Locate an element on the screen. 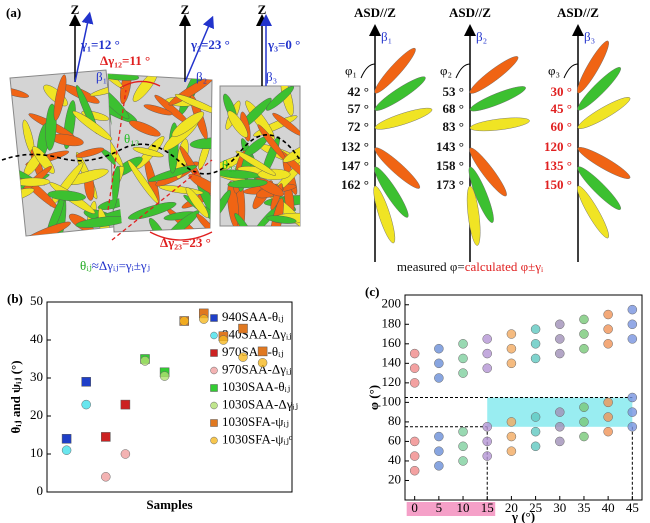  red-dashed is located at coordinates (160, 165).